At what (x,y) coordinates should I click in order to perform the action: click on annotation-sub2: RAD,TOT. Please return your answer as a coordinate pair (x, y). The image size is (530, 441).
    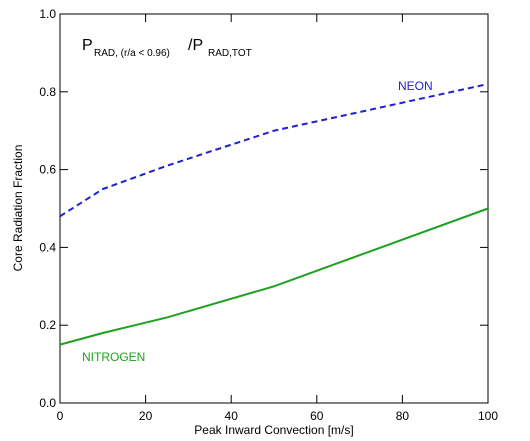
    Looking at the image, I should click on (230, 53).